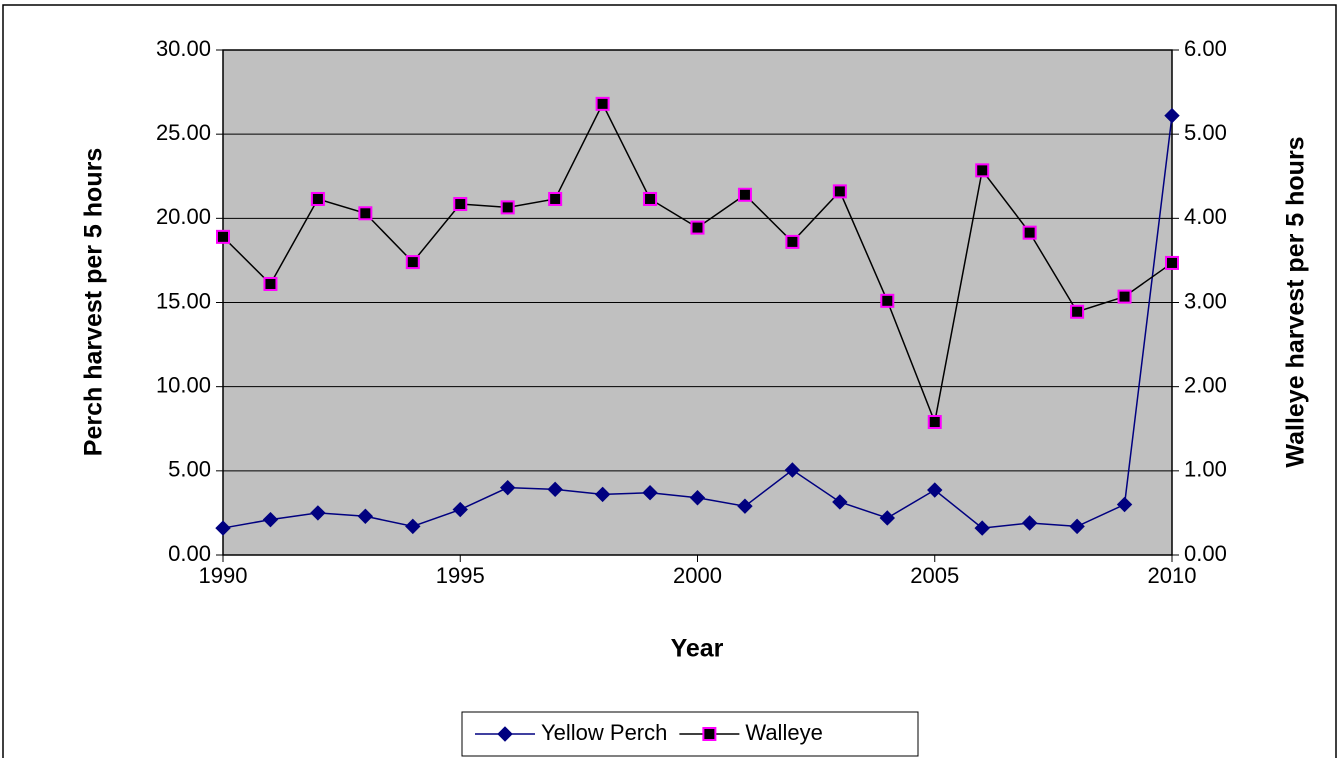 This screenshot has width=1343, height=758. Describe the element at coordinates (1172, 575) in the screenshot. I see `x-tick-label: 2010` at that location.